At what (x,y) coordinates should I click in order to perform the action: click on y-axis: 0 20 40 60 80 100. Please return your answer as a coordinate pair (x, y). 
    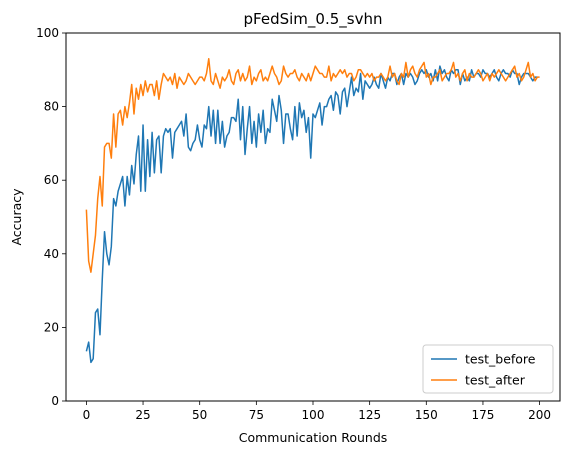
    Looking at the image, I should click on (51, 217).